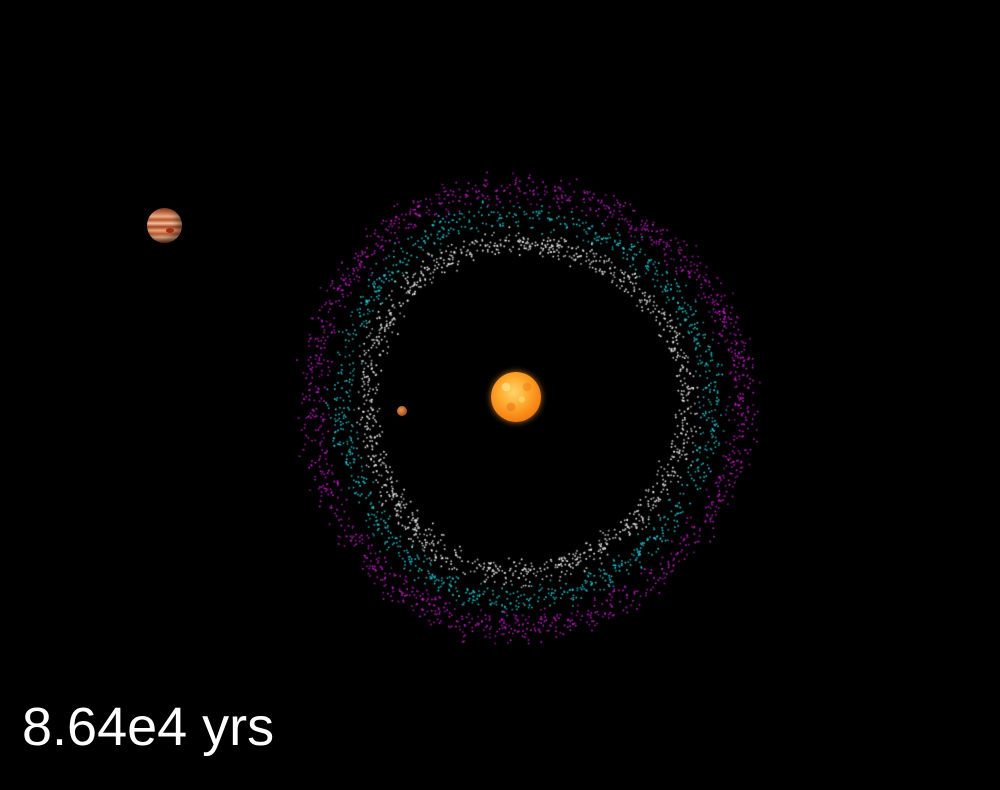 The height and width of the screenshot is (790, 1000). Describe the element at coordinates (164, 225) in the screenshot. I see `jupiter-planet` at that location.